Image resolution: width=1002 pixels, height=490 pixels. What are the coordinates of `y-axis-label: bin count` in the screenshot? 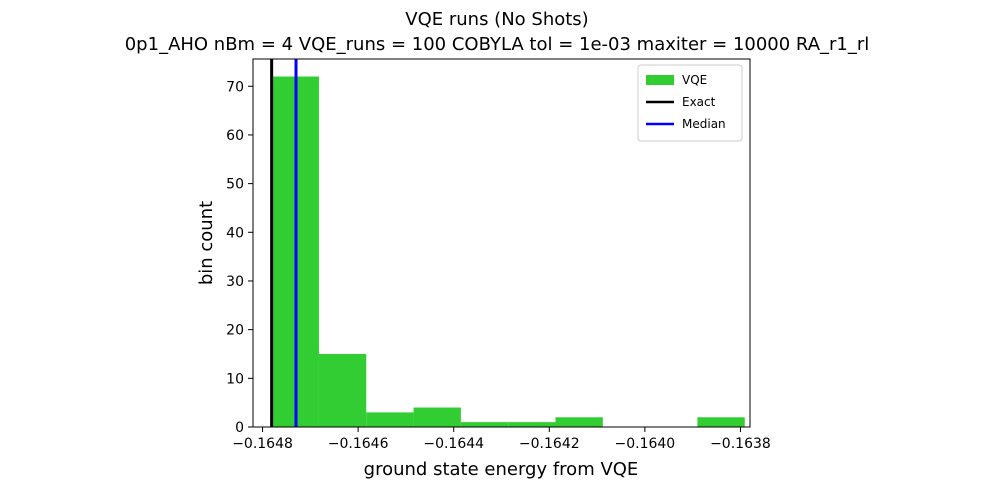 It's located at (206, 243).